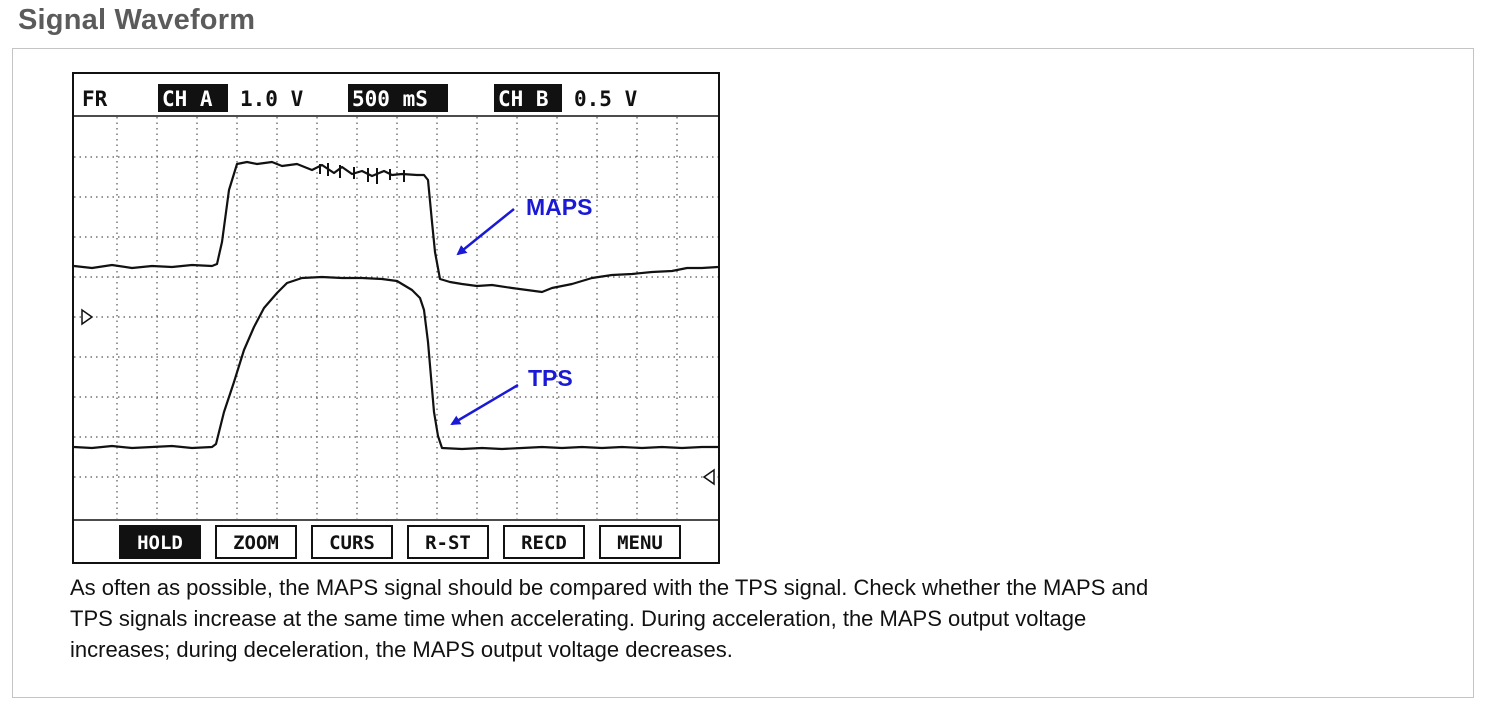 The height and width of the screenshot is (708, 1486). I want to click on curs-button, so click(352, 542).